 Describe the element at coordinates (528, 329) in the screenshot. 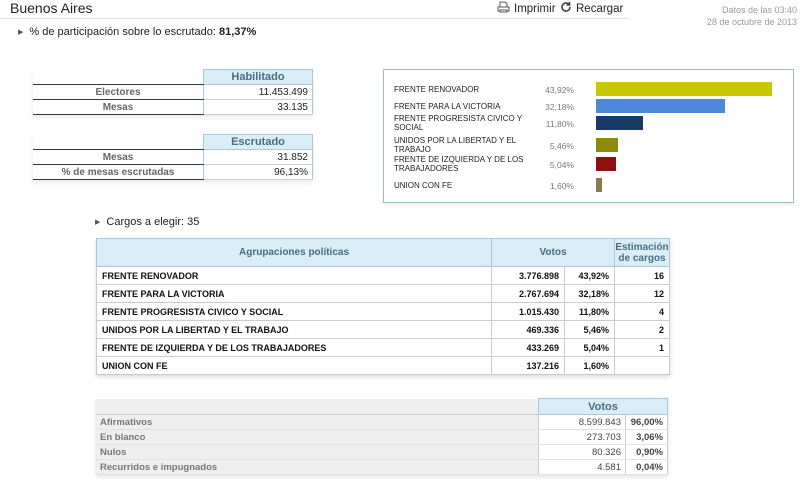

I see `party-votes: 469.336` at that location.